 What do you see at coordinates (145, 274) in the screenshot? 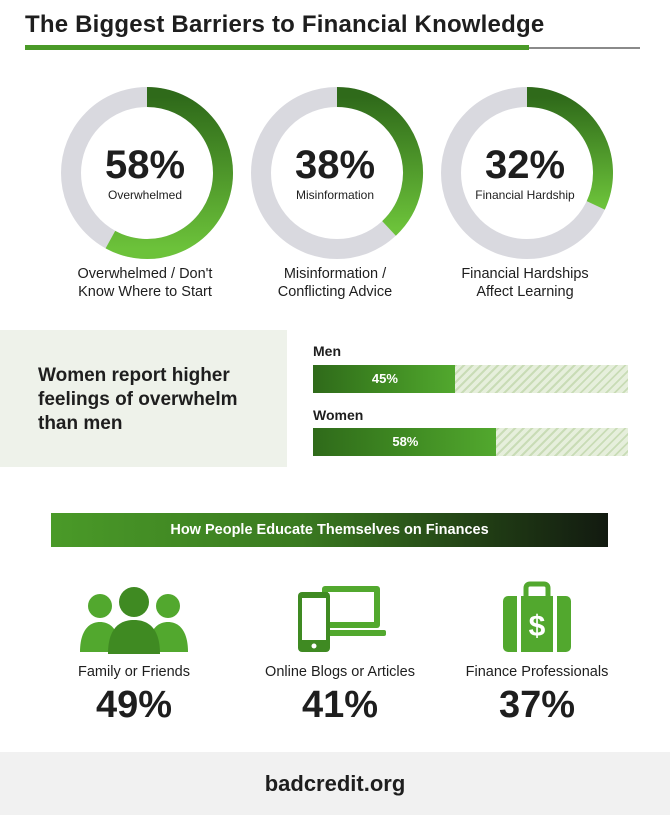
I see `donut-caption-line: Overwhelmed / Don't` at bounding box center [145, 274].